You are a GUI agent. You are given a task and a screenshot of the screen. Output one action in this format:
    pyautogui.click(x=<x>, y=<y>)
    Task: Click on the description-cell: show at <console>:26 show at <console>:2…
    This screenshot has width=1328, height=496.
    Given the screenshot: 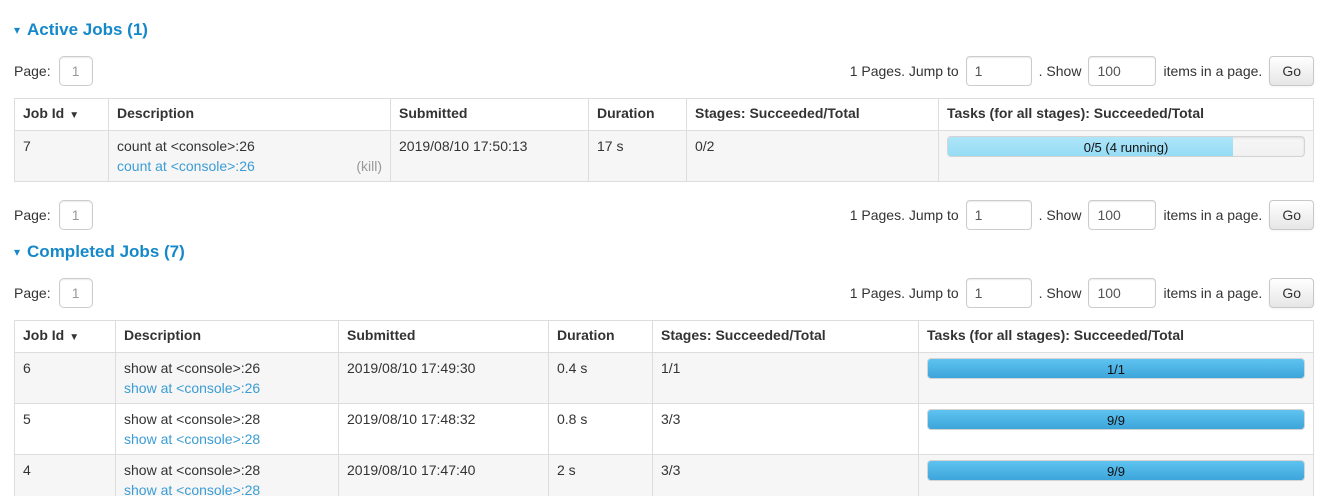 What is the action you would take?
    pyautogui.click(x=227, y=378)
    